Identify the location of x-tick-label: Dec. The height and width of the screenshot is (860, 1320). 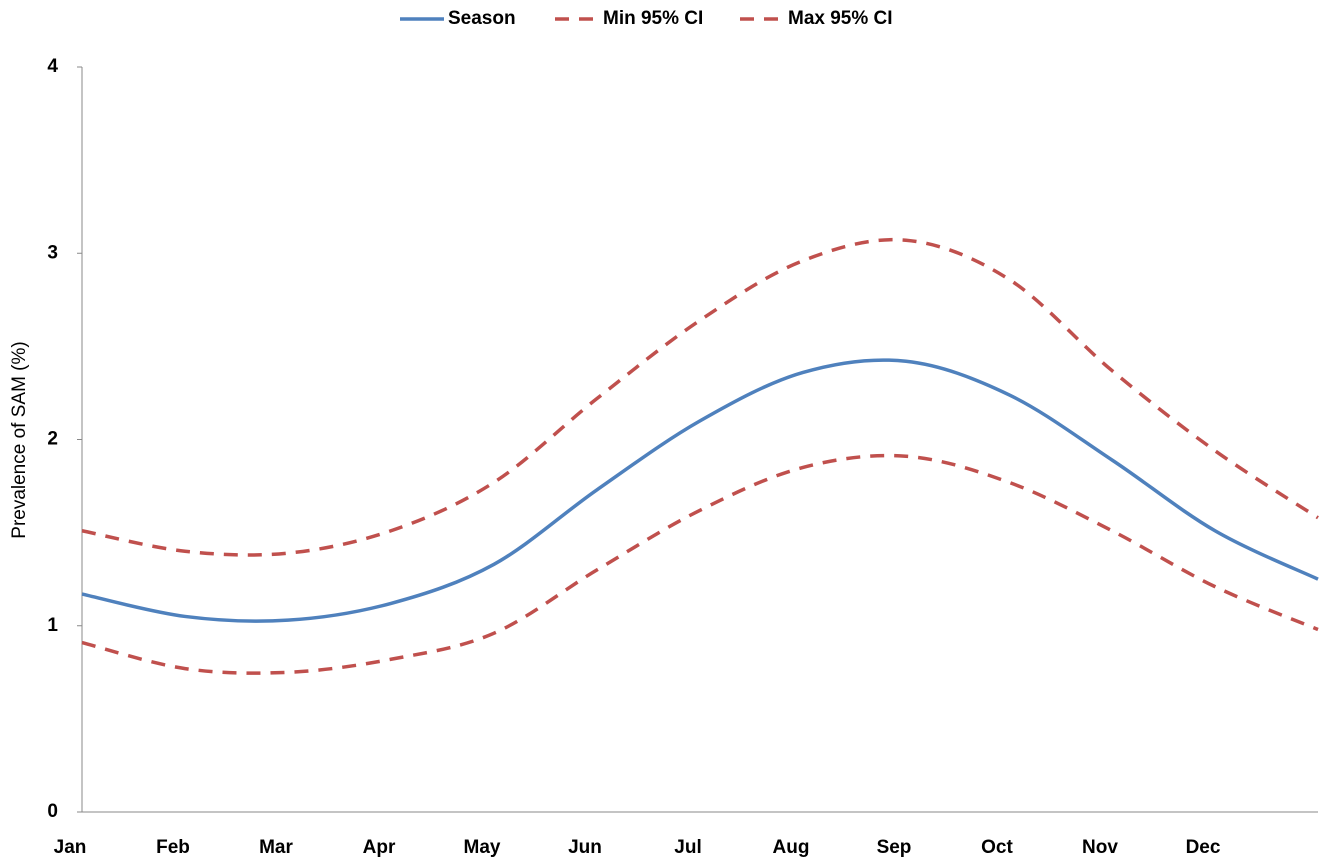
(1203, 847).